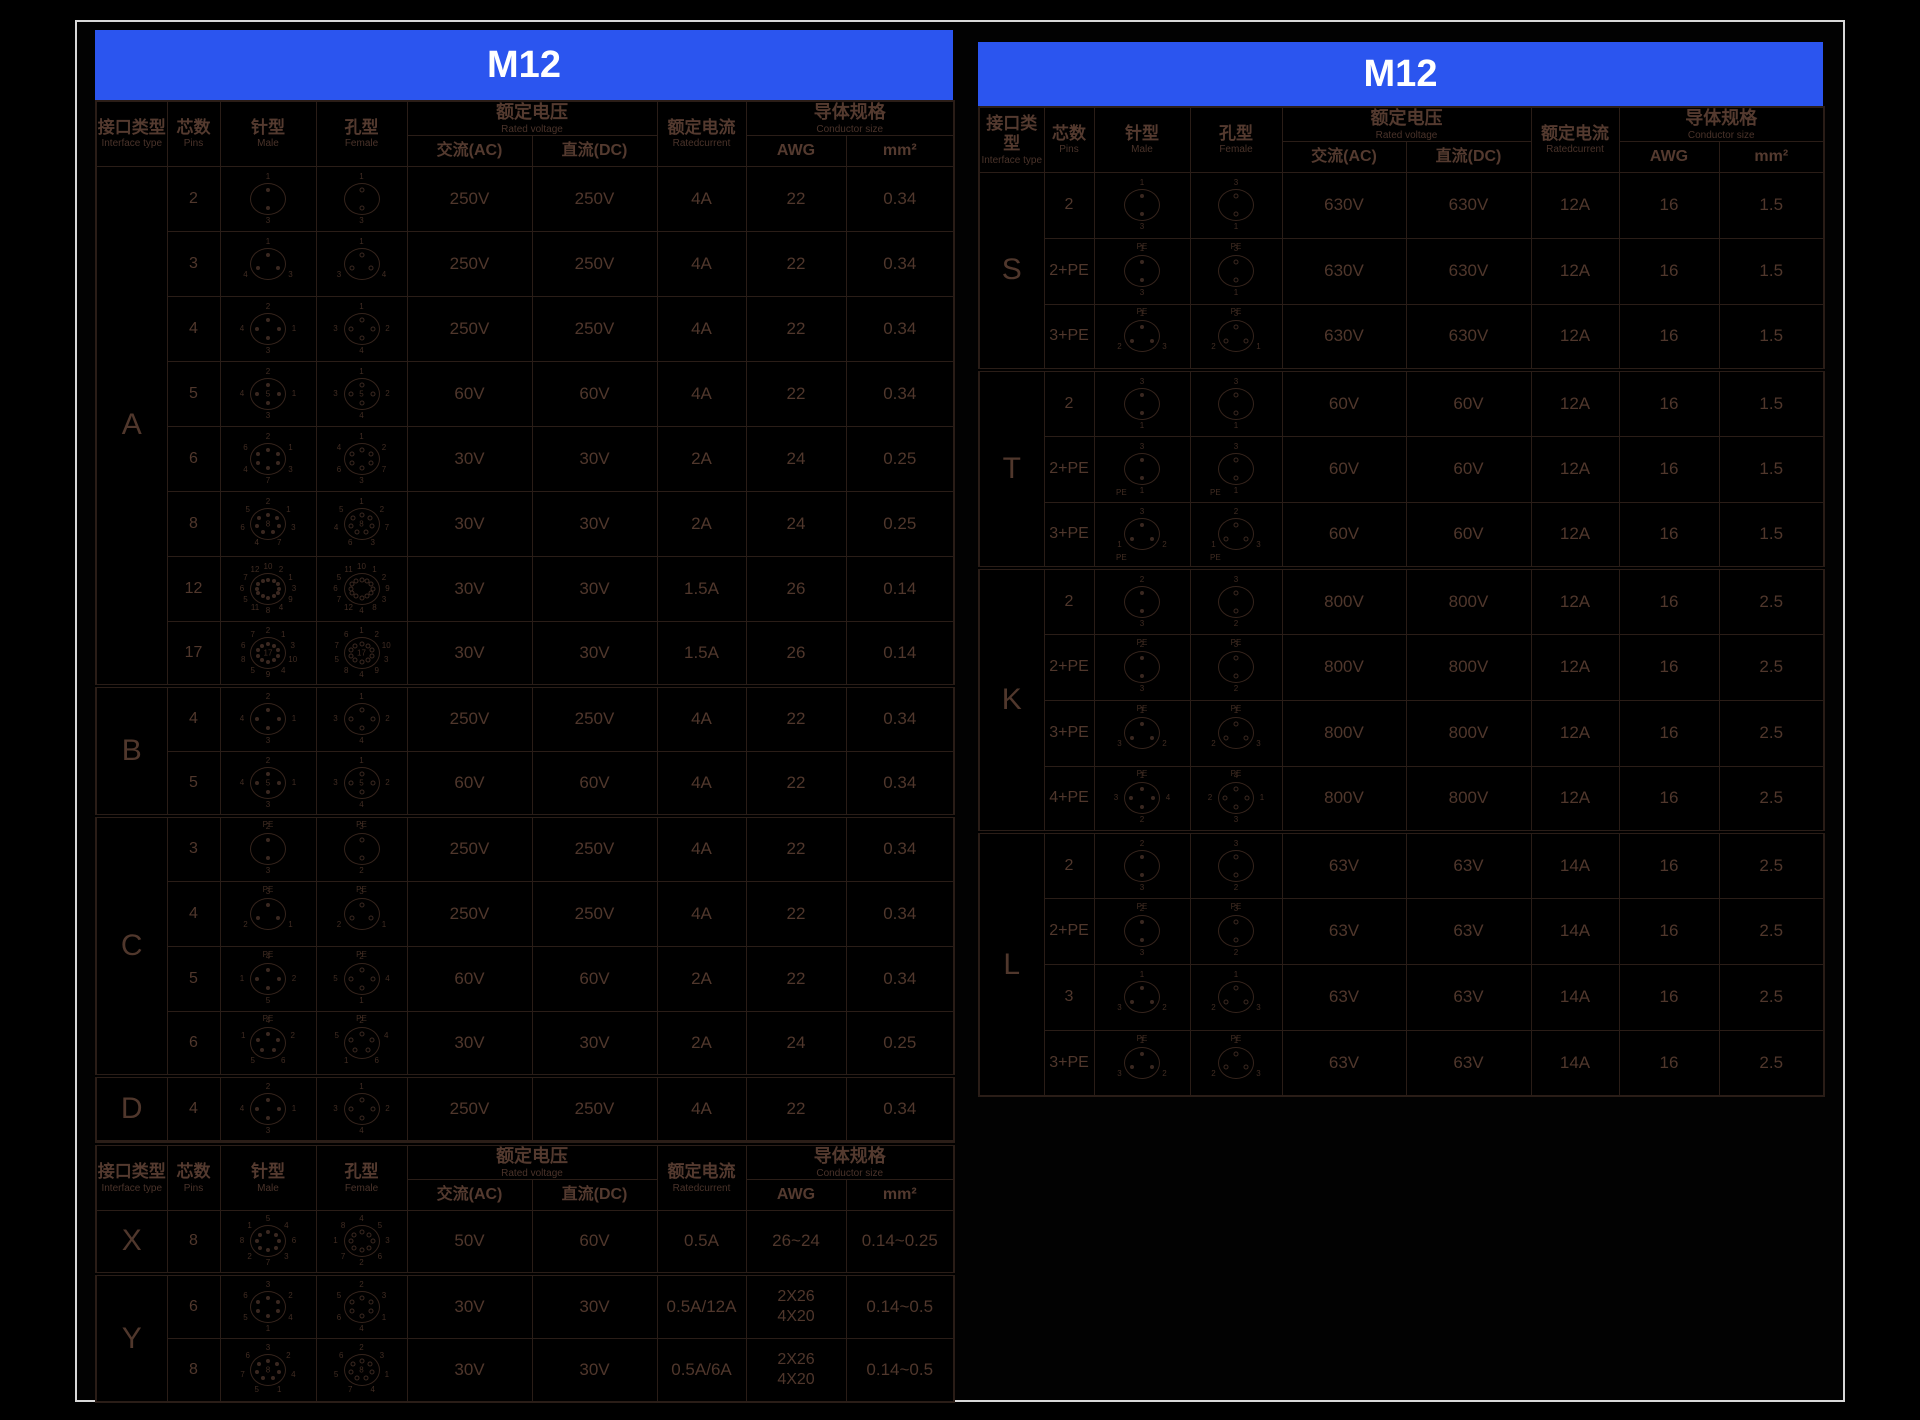  I want to click on male-connector-diagram: 4 2 6 5 1 PE, so click(268, 1042).